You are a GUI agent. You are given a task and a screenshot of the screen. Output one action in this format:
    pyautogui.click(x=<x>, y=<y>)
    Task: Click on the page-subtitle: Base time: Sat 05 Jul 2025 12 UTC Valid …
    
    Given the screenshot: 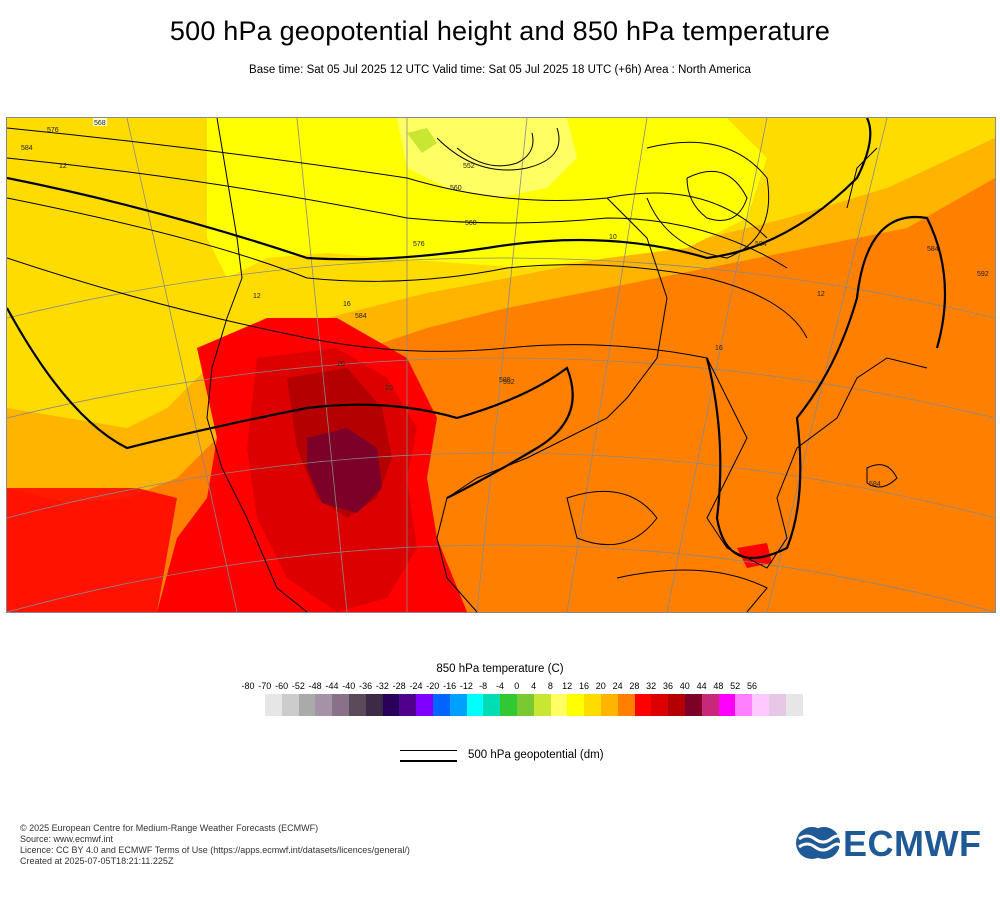 What is the action you would take?
    pyautogui.click(x=500, y=70)
    